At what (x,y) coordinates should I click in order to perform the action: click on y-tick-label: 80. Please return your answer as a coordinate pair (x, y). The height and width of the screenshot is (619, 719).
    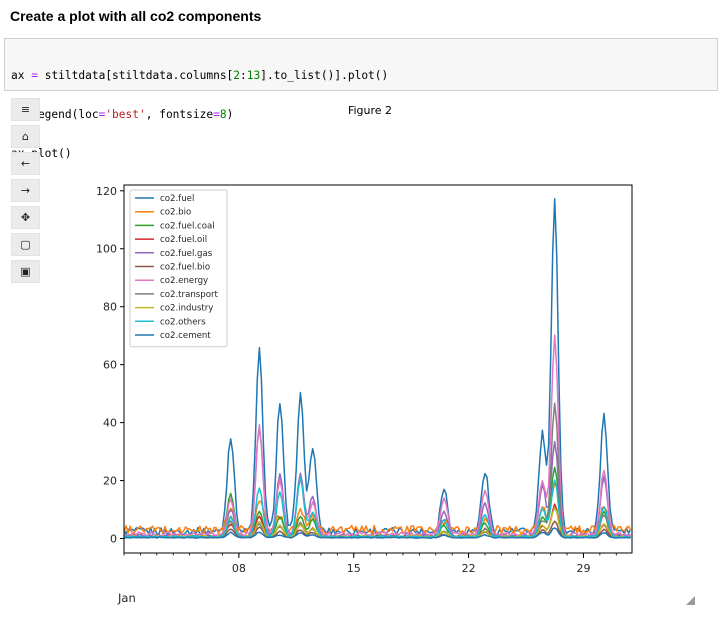
    Looking at the image, I should click on (110, 307).